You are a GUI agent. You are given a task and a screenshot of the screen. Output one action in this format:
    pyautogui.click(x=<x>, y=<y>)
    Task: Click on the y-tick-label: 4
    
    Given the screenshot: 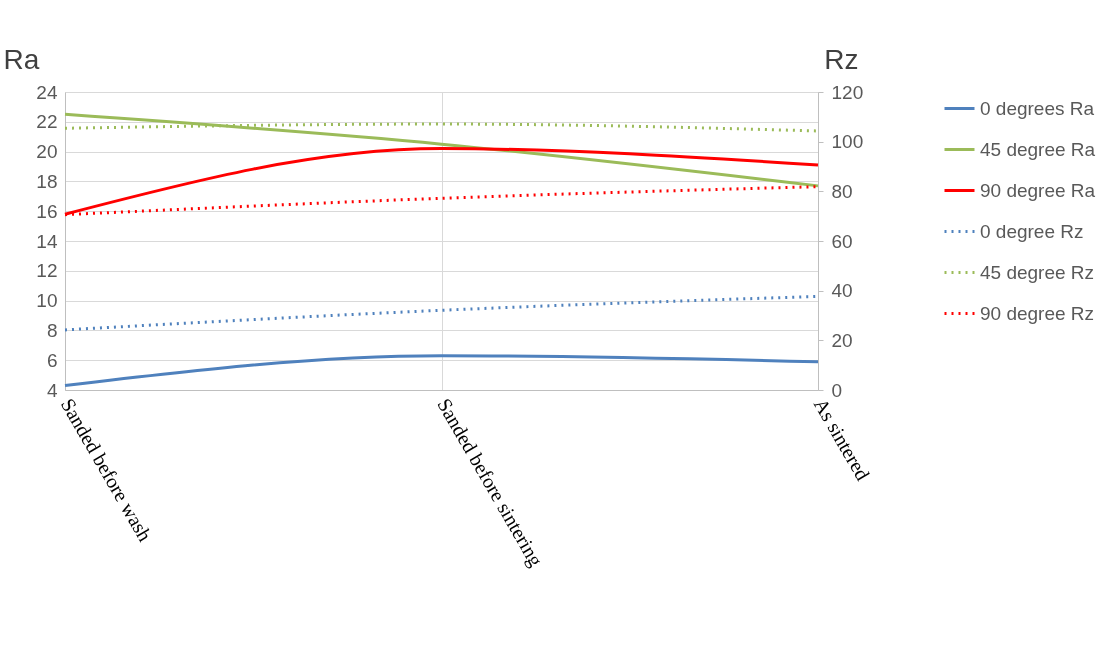 What is the action you would take?
    pyautogui.click(x=52, y=390)
    